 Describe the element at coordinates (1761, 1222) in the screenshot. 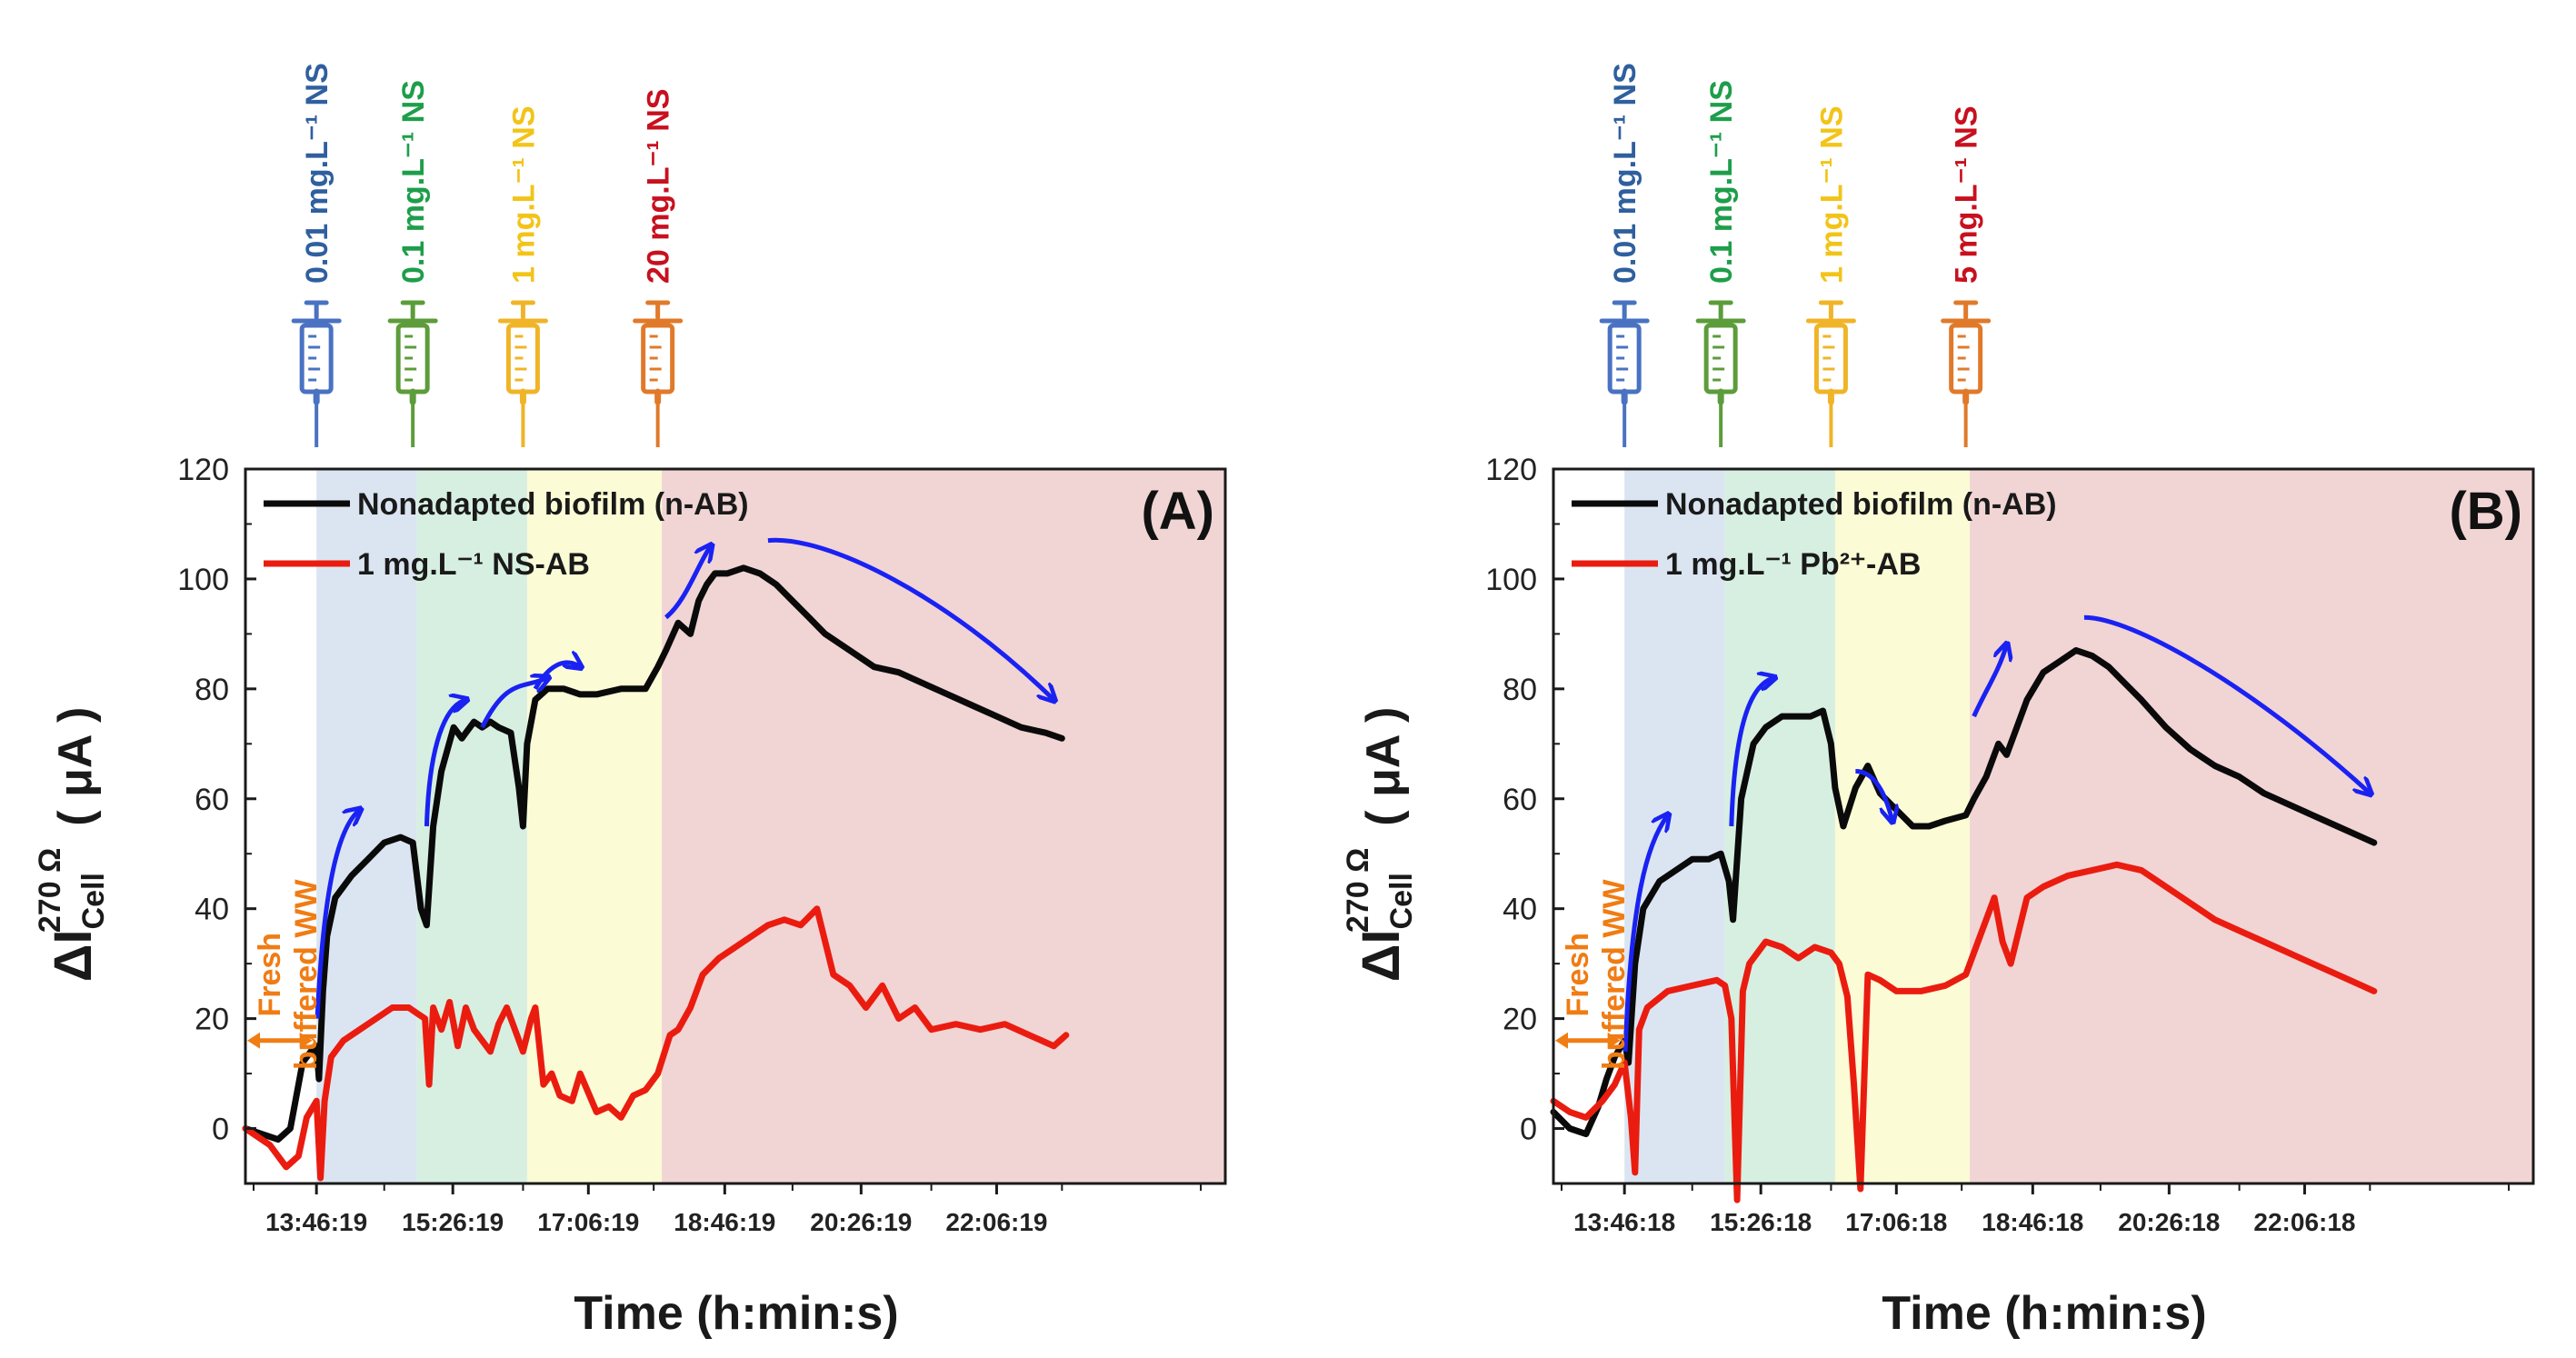

I see `x-tick-label: 15:26:18` at that location.